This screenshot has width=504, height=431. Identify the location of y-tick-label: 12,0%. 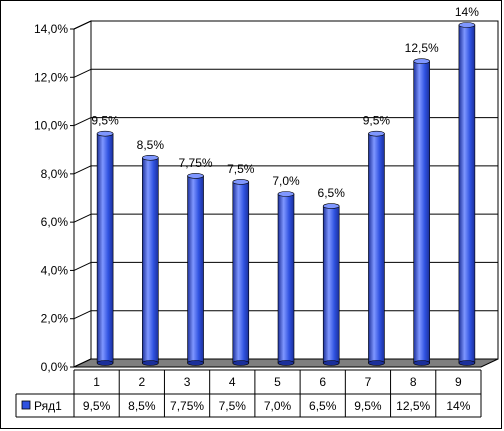
(51, 77).